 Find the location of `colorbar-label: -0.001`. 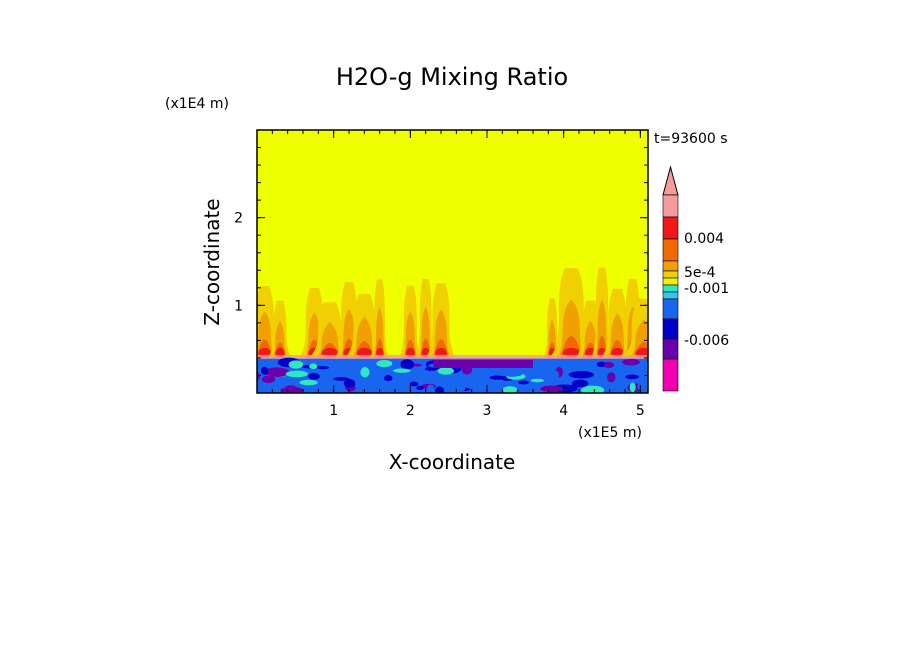

colorbar-label: -0.001 is located at coordinates (706, 289).